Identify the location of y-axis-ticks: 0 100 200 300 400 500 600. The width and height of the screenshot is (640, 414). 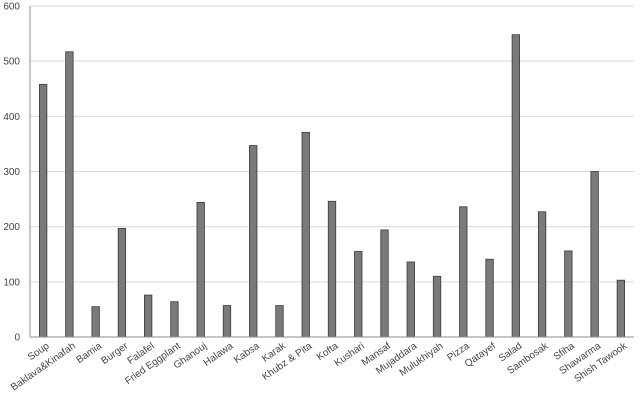
(11, 173).